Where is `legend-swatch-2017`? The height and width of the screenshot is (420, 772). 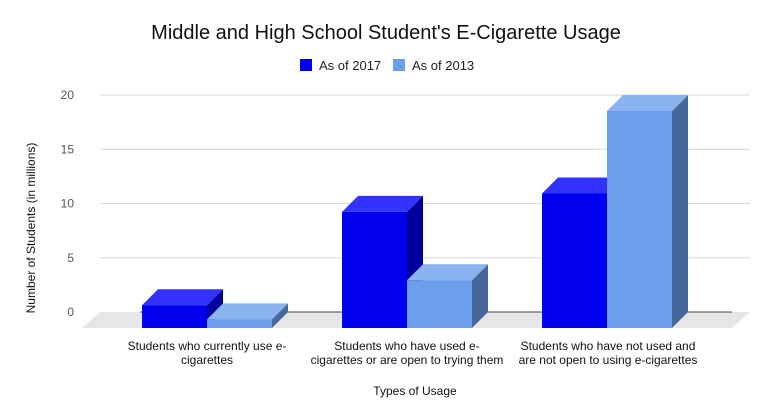
legend-swatch-2017 is located at coordinates (306, 65).